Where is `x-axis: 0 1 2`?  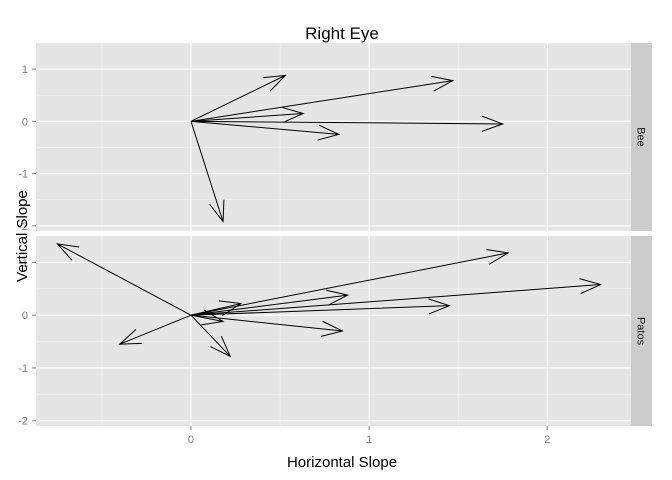 x-axis: 0 1 2 is located at coordinates (369, 436).